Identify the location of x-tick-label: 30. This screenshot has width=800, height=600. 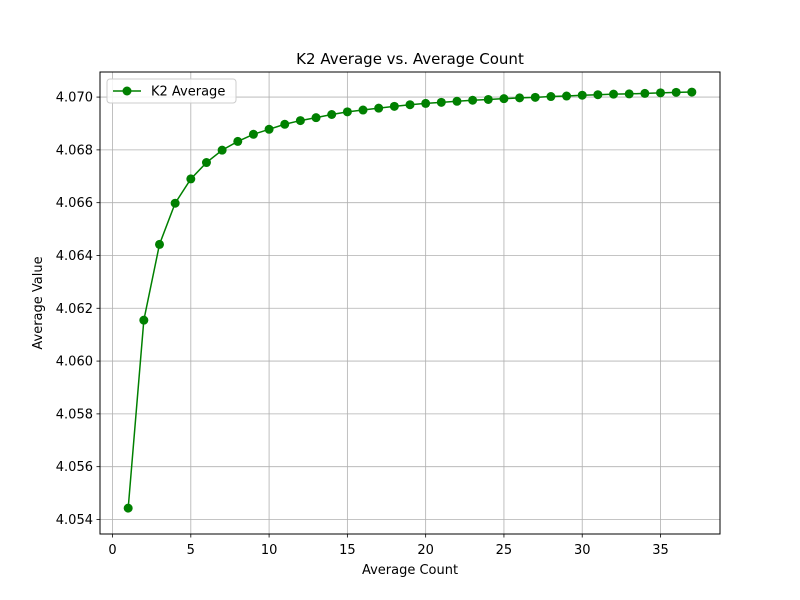
(582, 550).